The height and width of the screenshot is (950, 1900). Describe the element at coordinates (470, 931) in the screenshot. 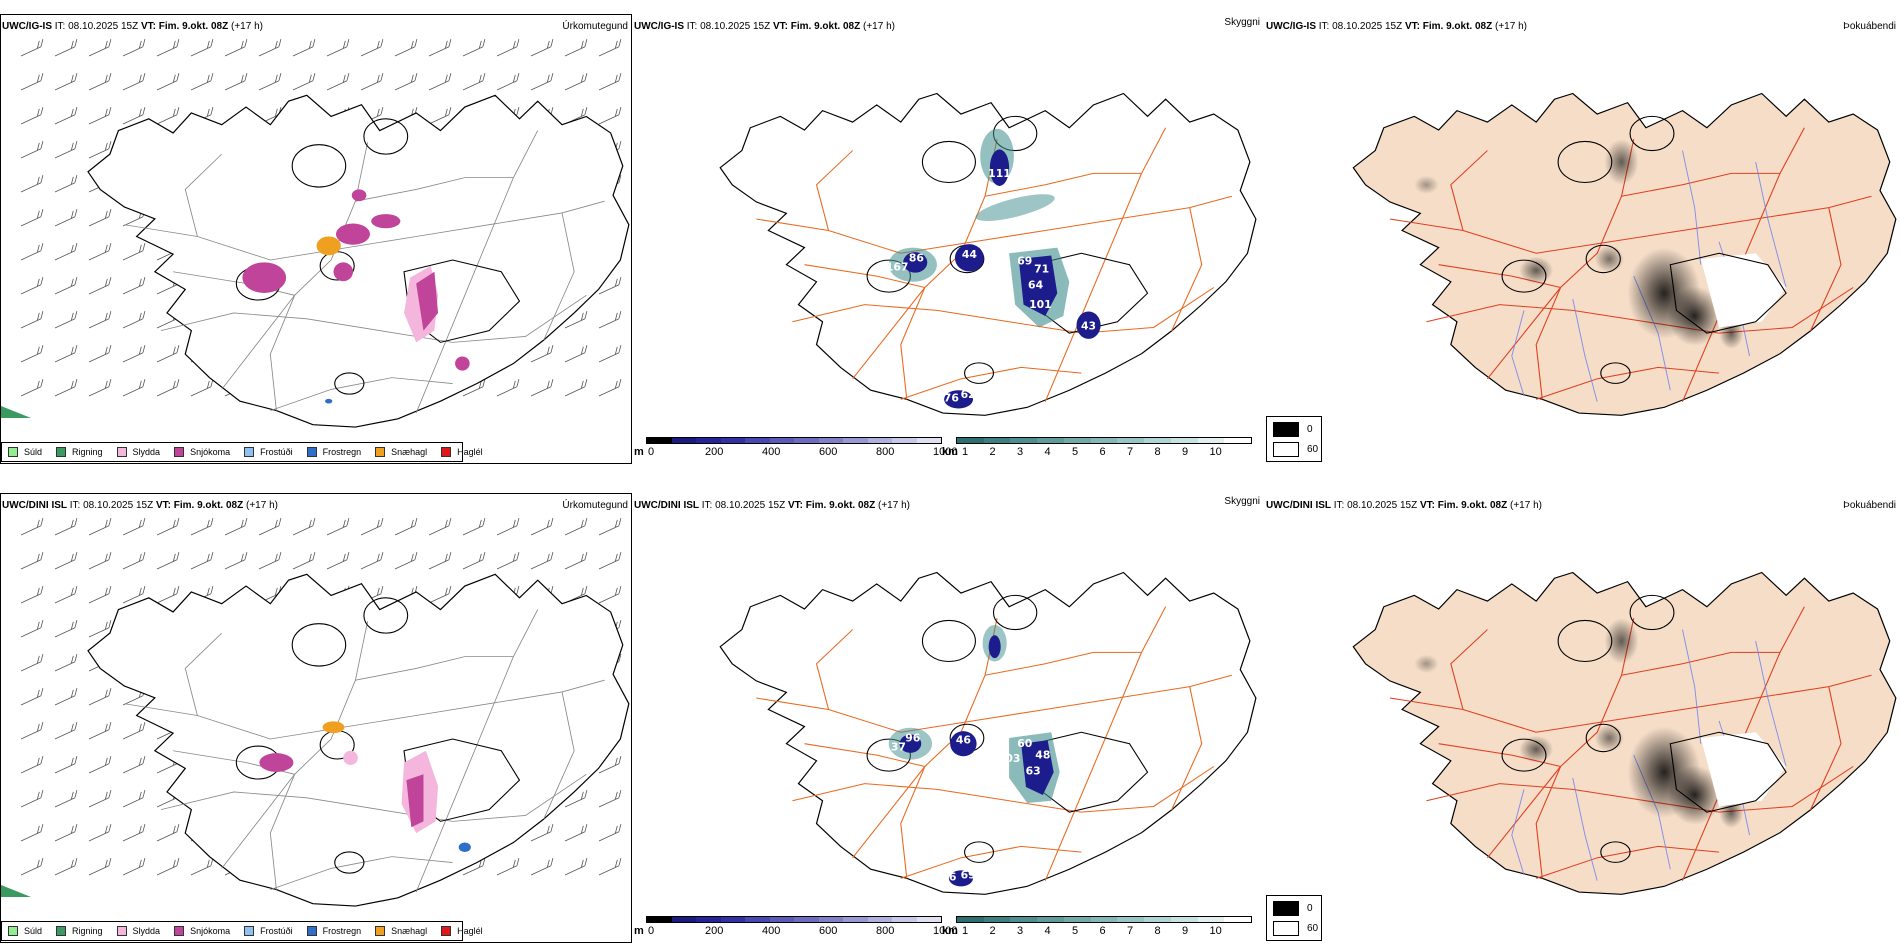

I see `legend-label: Haglél` at that location.